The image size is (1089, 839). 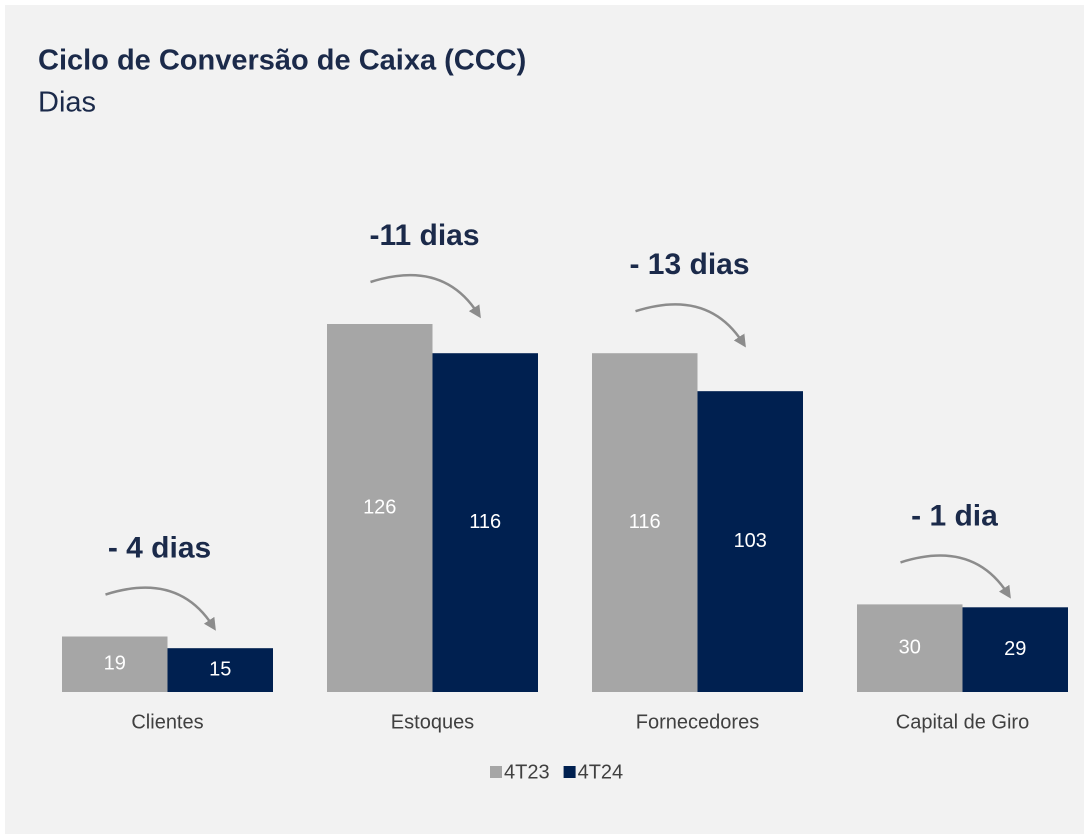 I want to click on annotation: - 13 dias, so click(x=689, y=264).